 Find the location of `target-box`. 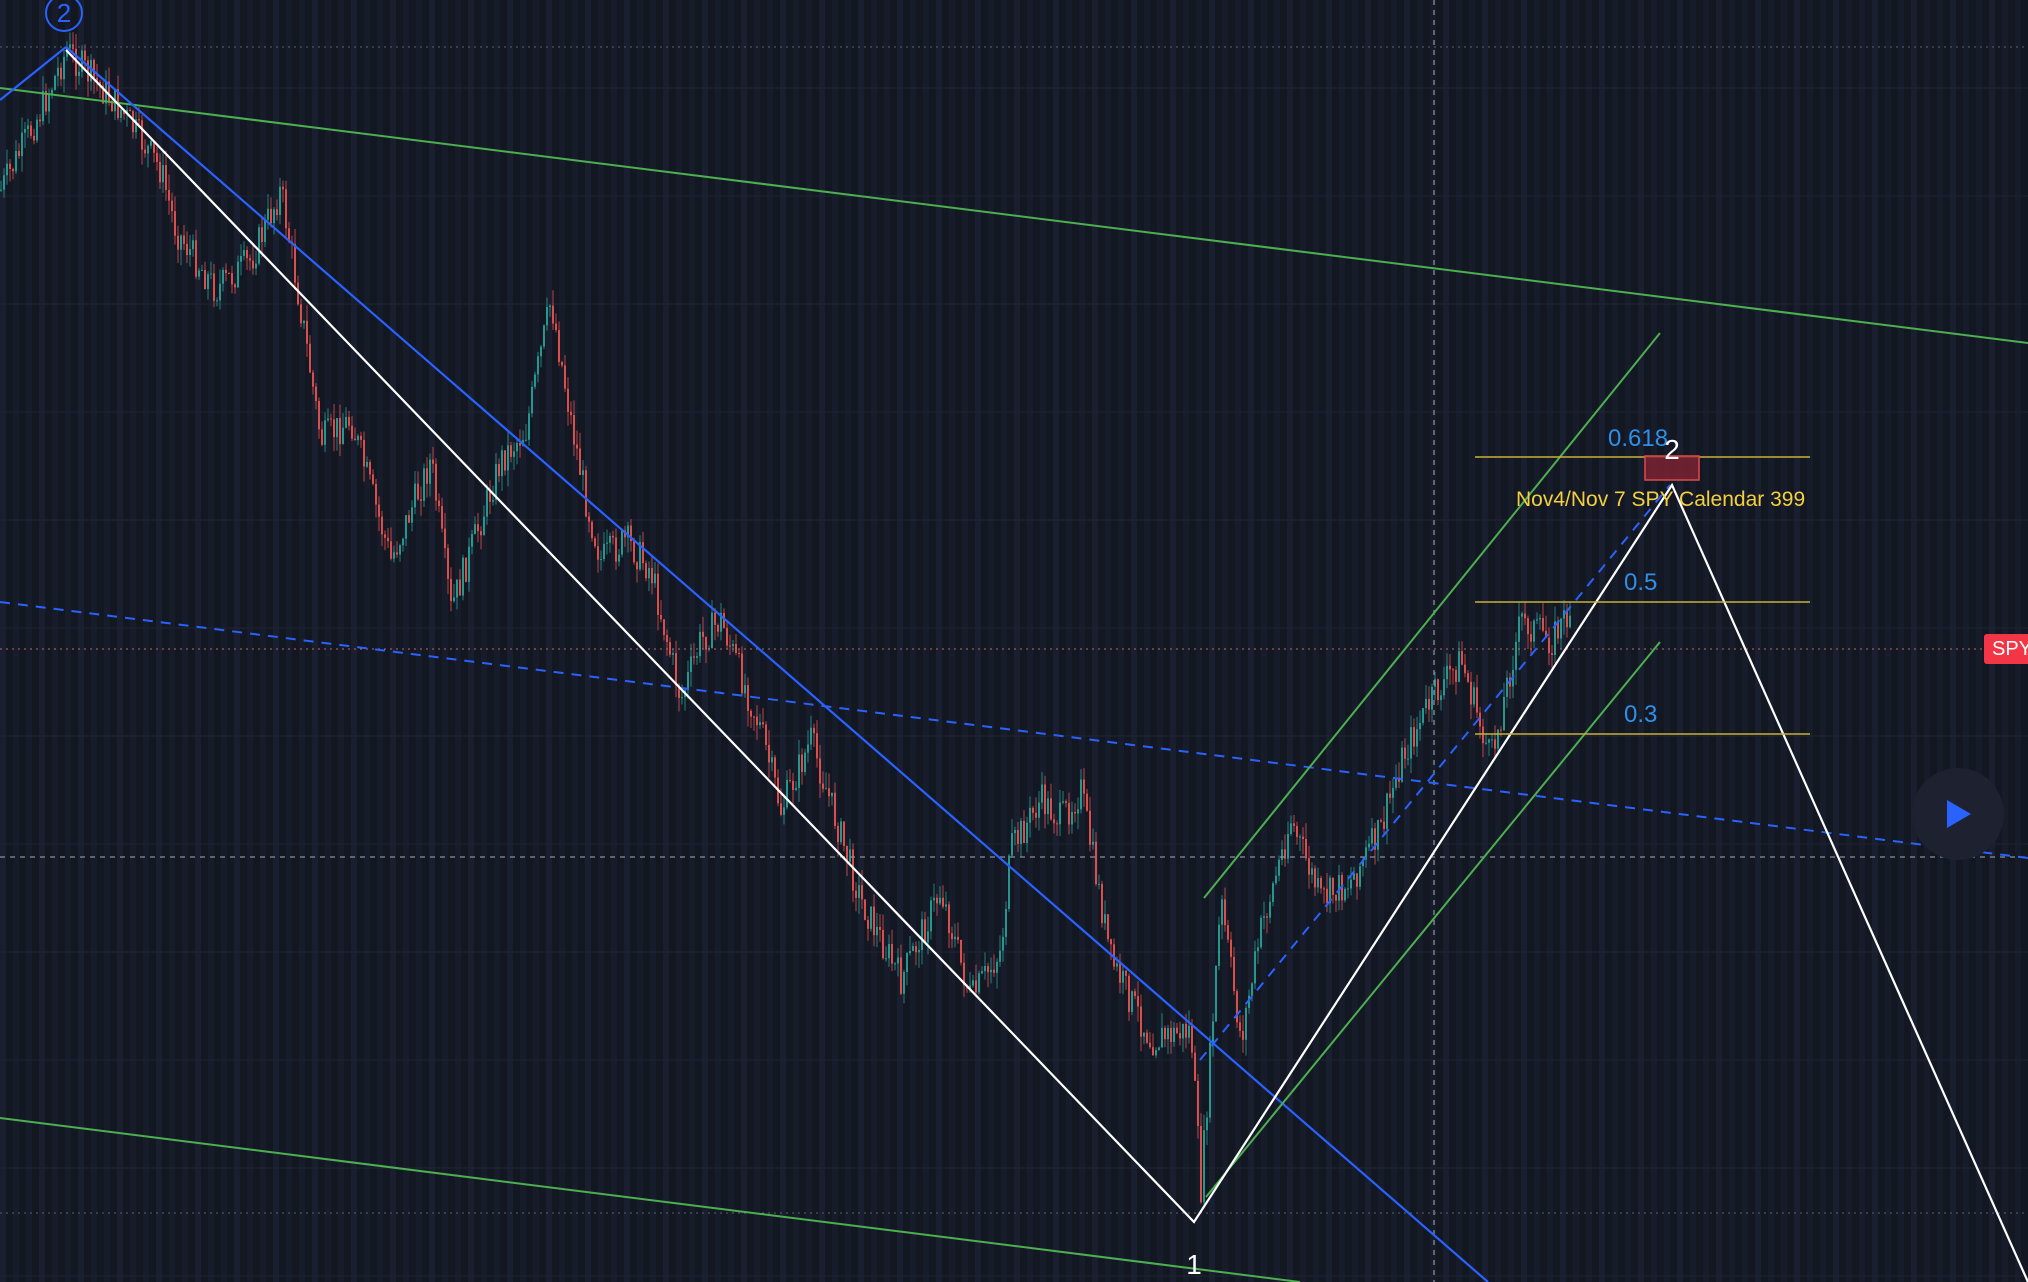

target-box is located at coordinates (1672, 468).